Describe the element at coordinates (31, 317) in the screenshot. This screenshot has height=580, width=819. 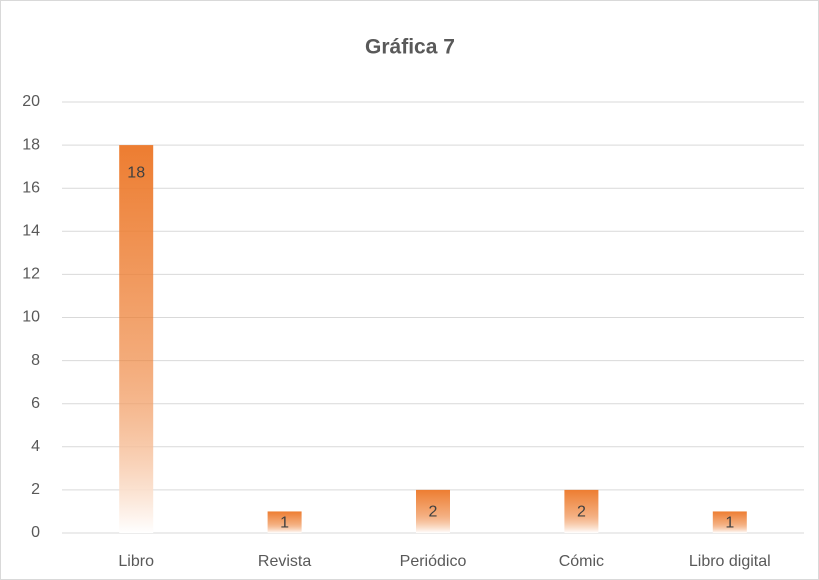
I see `y-tick-label: 10` at that location.